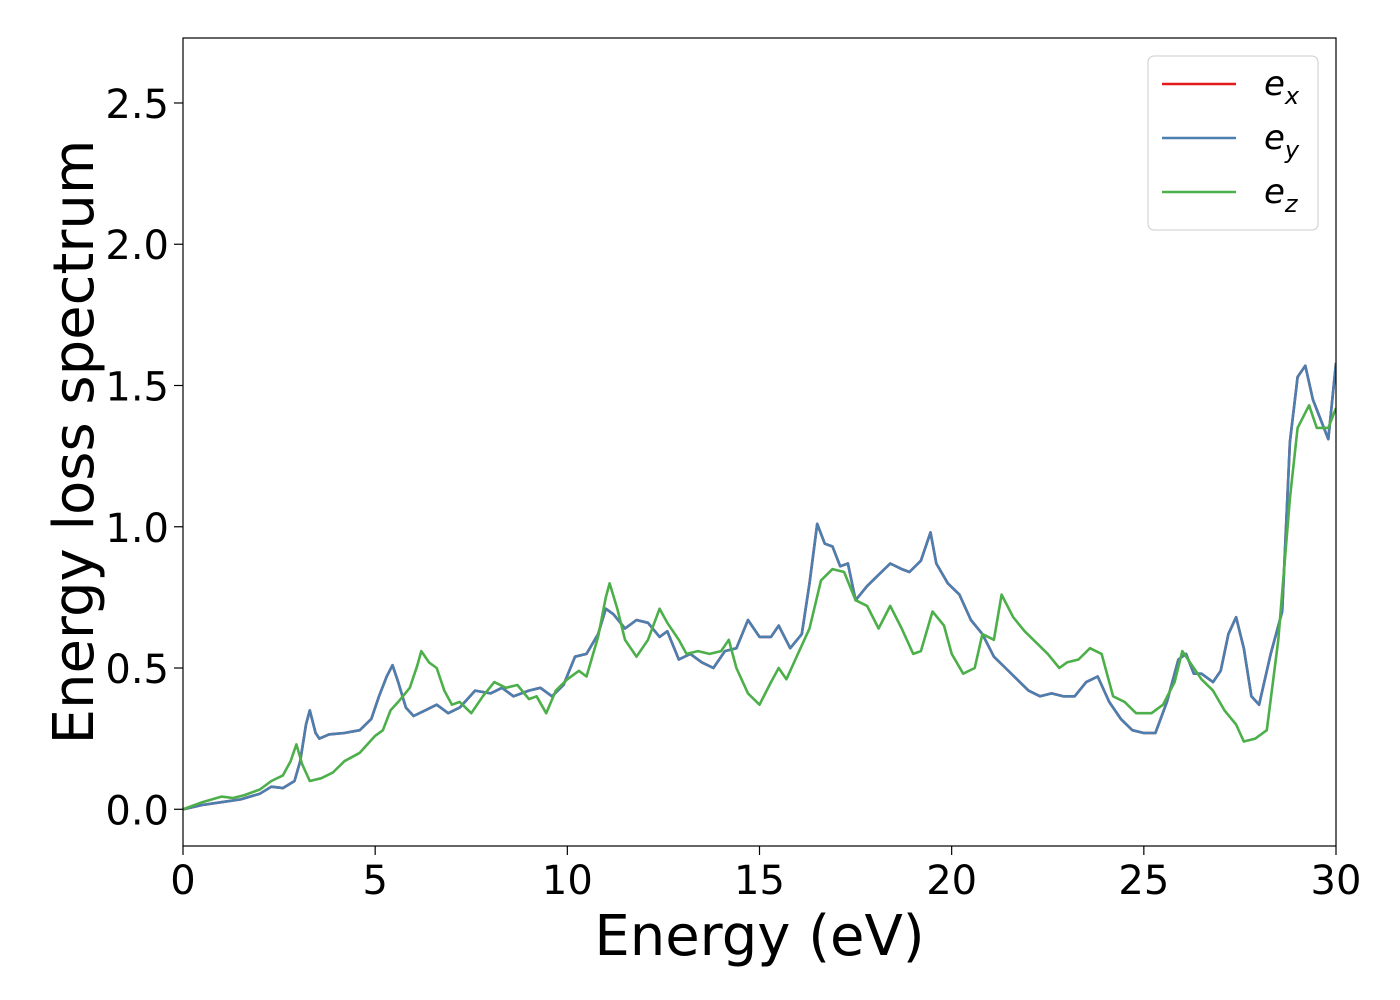 The width and height of the screenshot is (1400, 1000). Describe the element at coordinates (137, 246) in the screenshot. I see `y-tick-label: 2.0` at that location.